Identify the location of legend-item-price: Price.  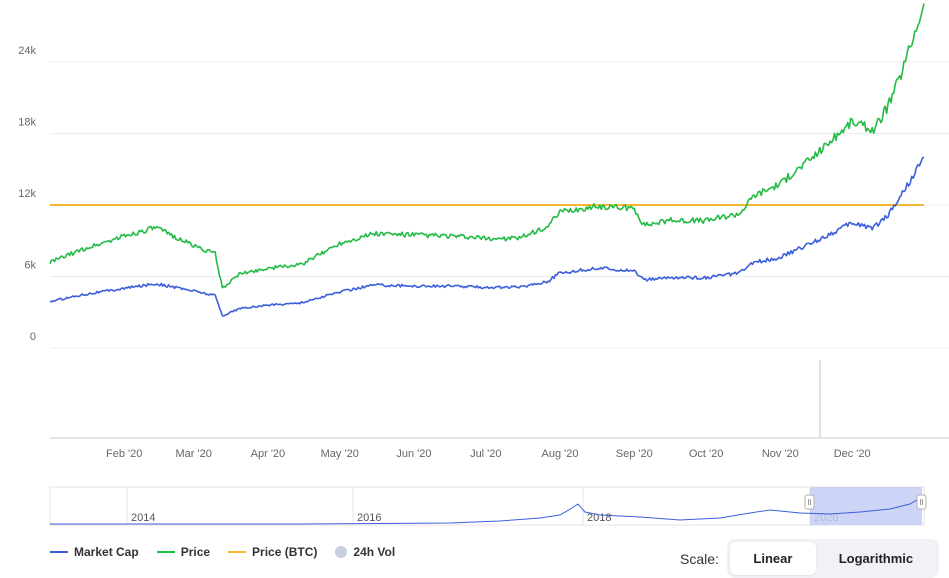
(183, 552).